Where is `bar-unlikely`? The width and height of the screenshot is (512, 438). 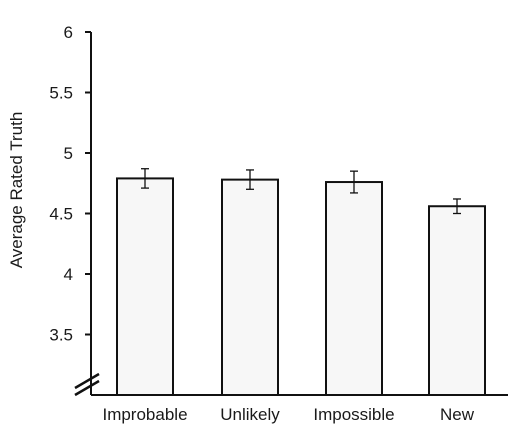
bar-unlikely is located at coordinates (250, 287).